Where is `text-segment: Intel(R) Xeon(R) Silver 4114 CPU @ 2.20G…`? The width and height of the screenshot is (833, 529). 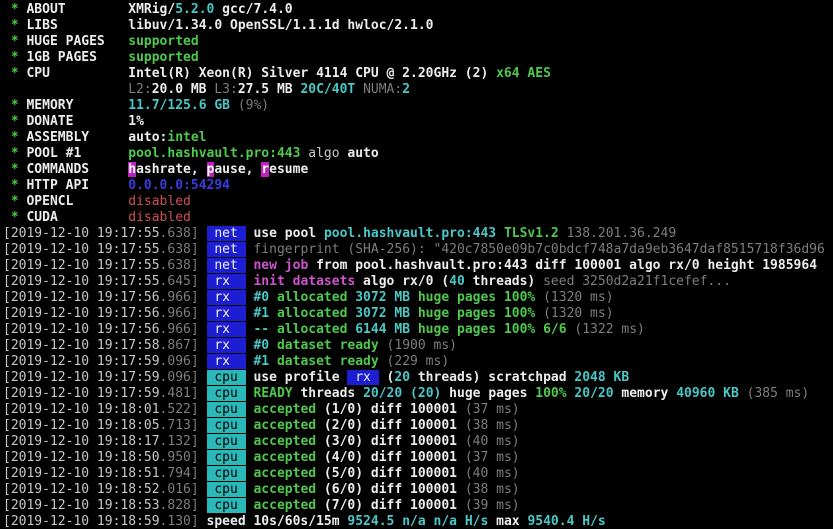
text-segment: Intel(R) Xeon(R) Silver 4114 CPU @ 2.20G… is located at coordinates (312, 73).